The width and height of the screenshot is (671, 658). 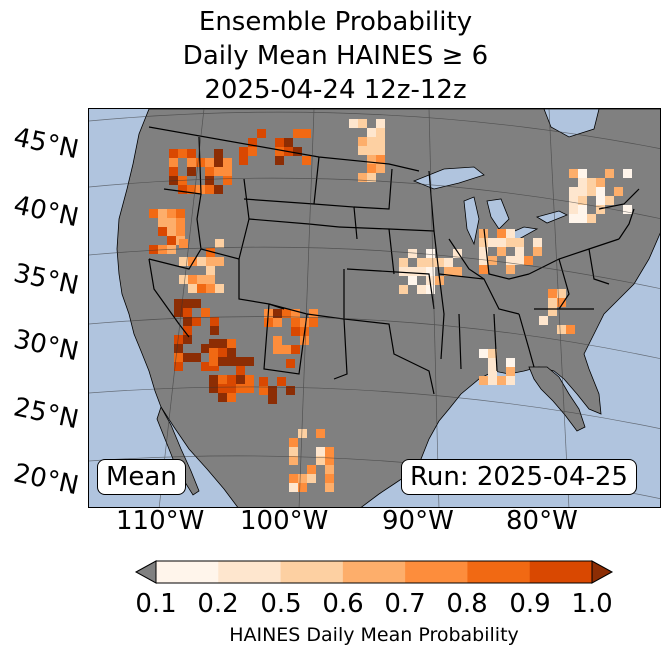 I want to click on mean-label-box: Mean, so click(x=141, y=477).